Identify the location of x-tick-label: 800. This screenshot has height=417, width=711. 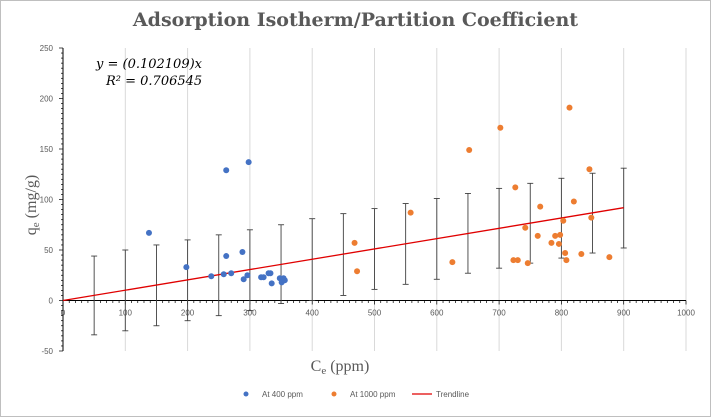
(562, 313).